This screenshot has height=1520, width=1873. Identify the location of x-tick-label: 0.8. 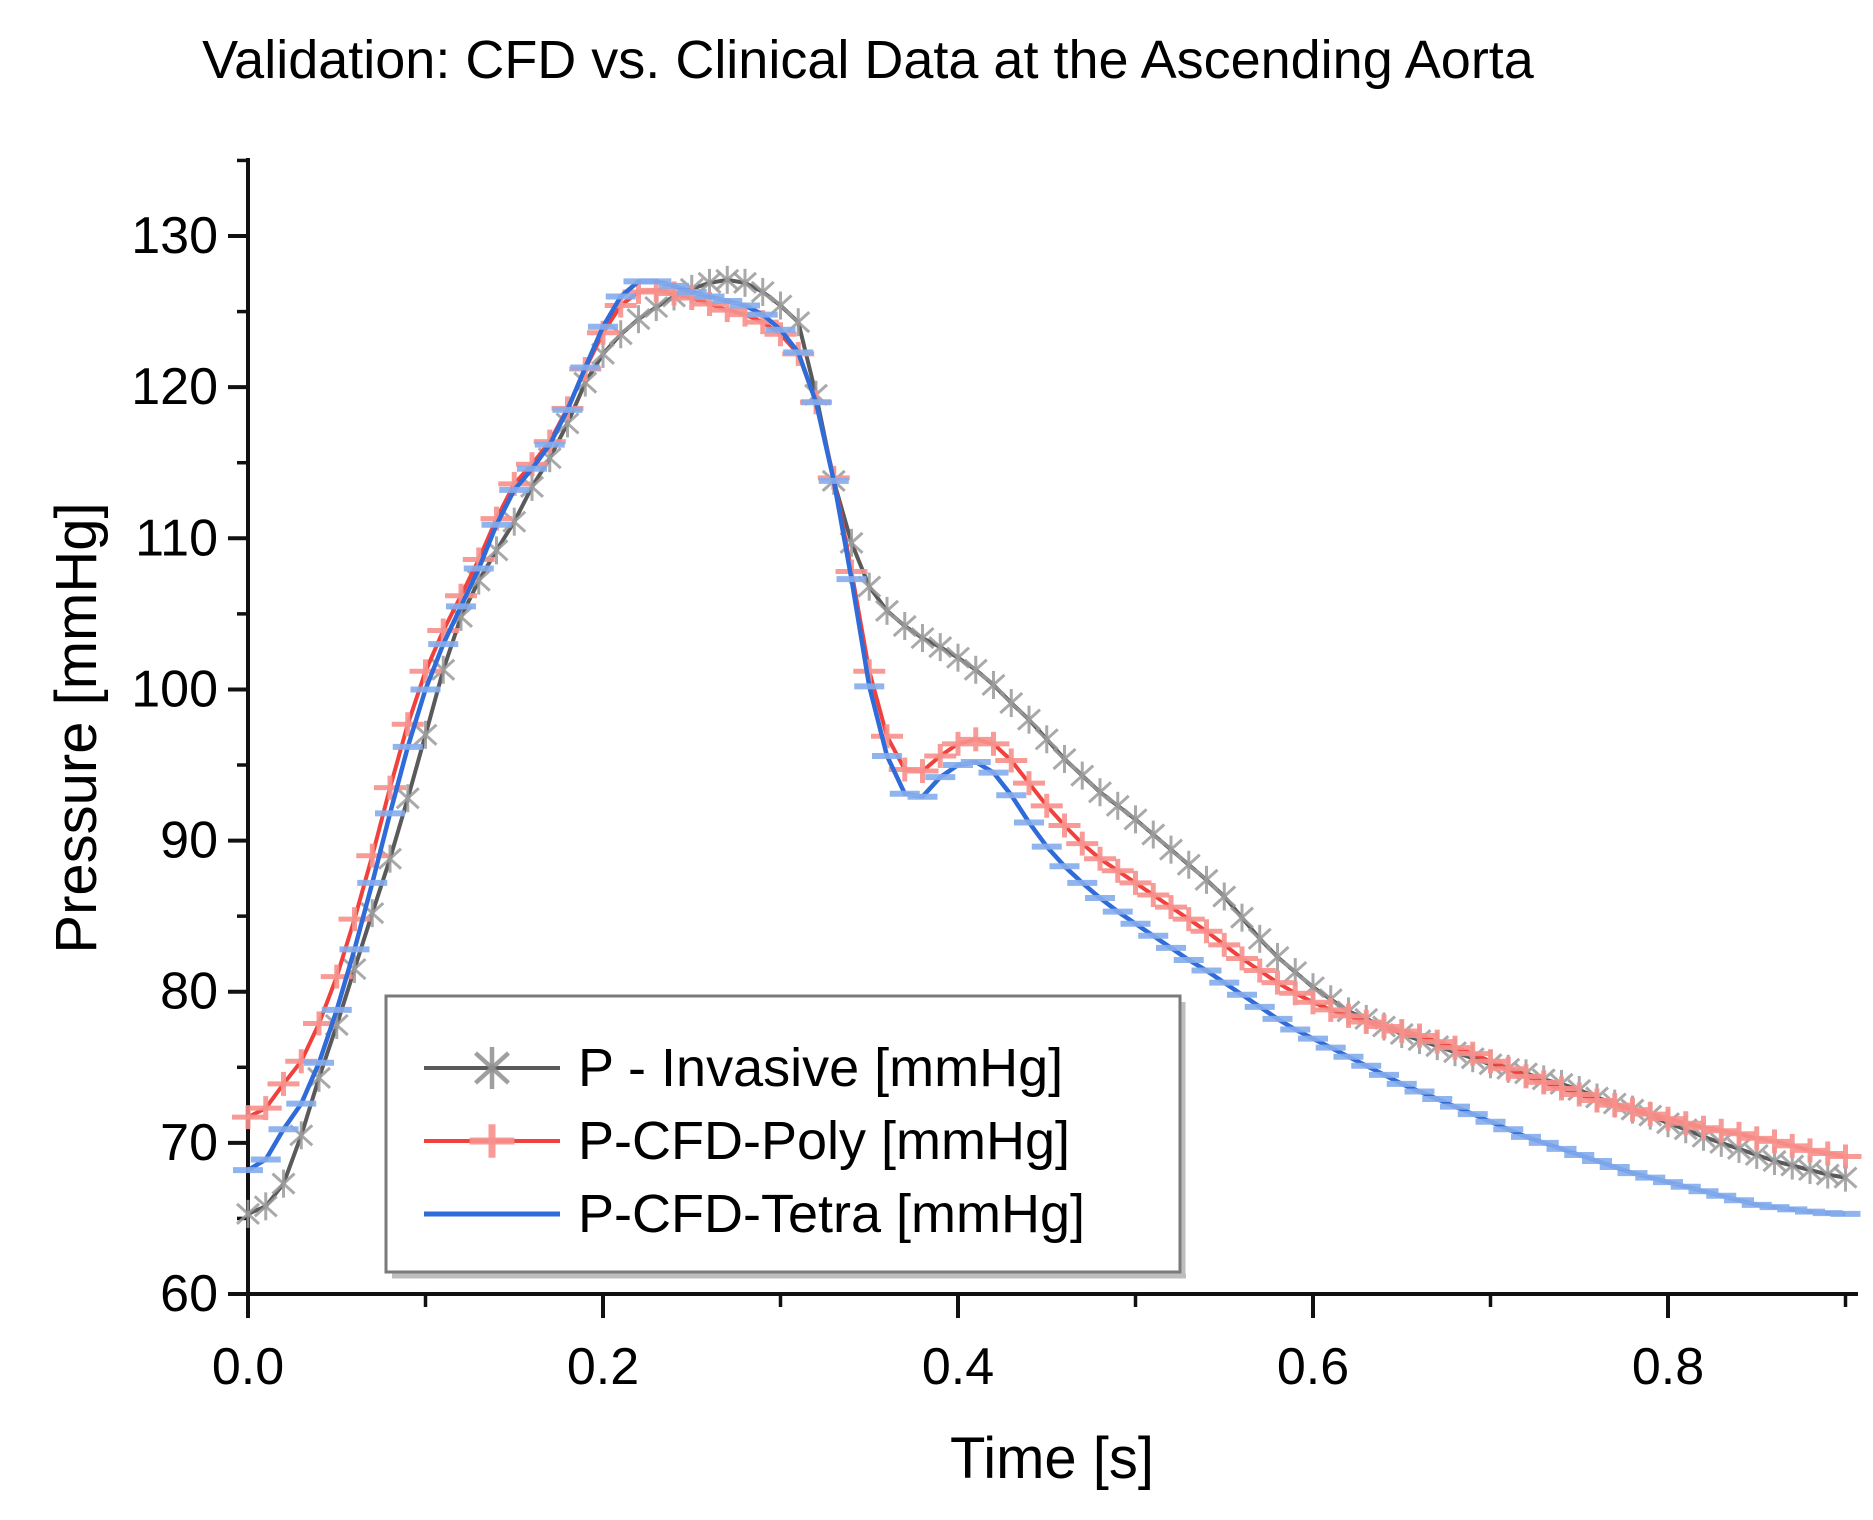
(1668, 1367).